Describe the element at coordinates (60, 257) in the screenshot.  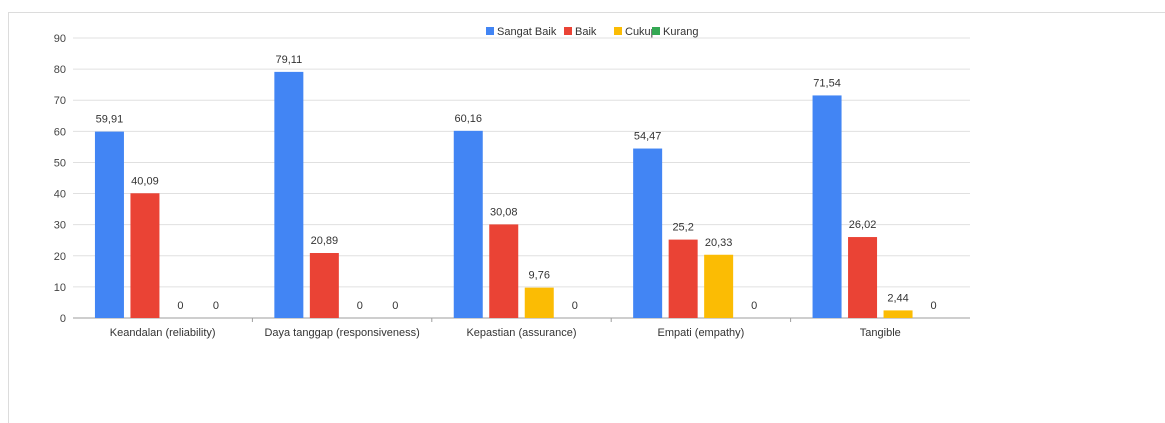
I see `y-tick-label: 20` at that location.